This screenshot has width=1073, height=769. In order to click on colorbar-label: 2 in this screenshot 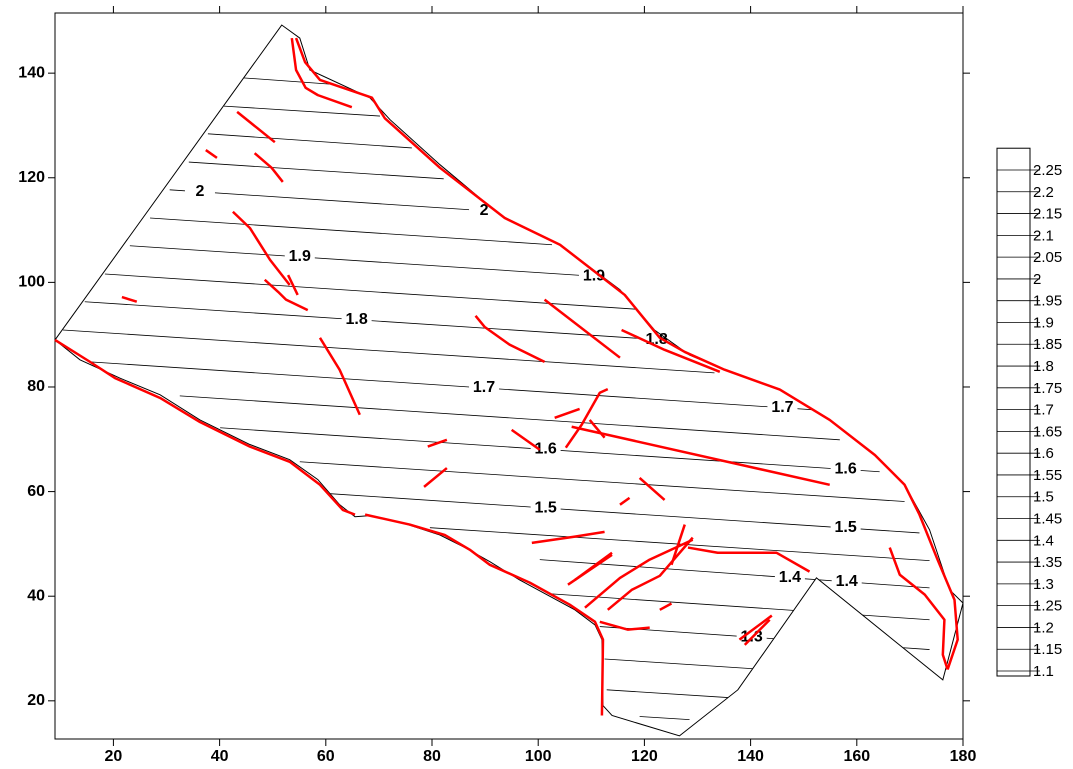, I will do `click(1037, 279)`.